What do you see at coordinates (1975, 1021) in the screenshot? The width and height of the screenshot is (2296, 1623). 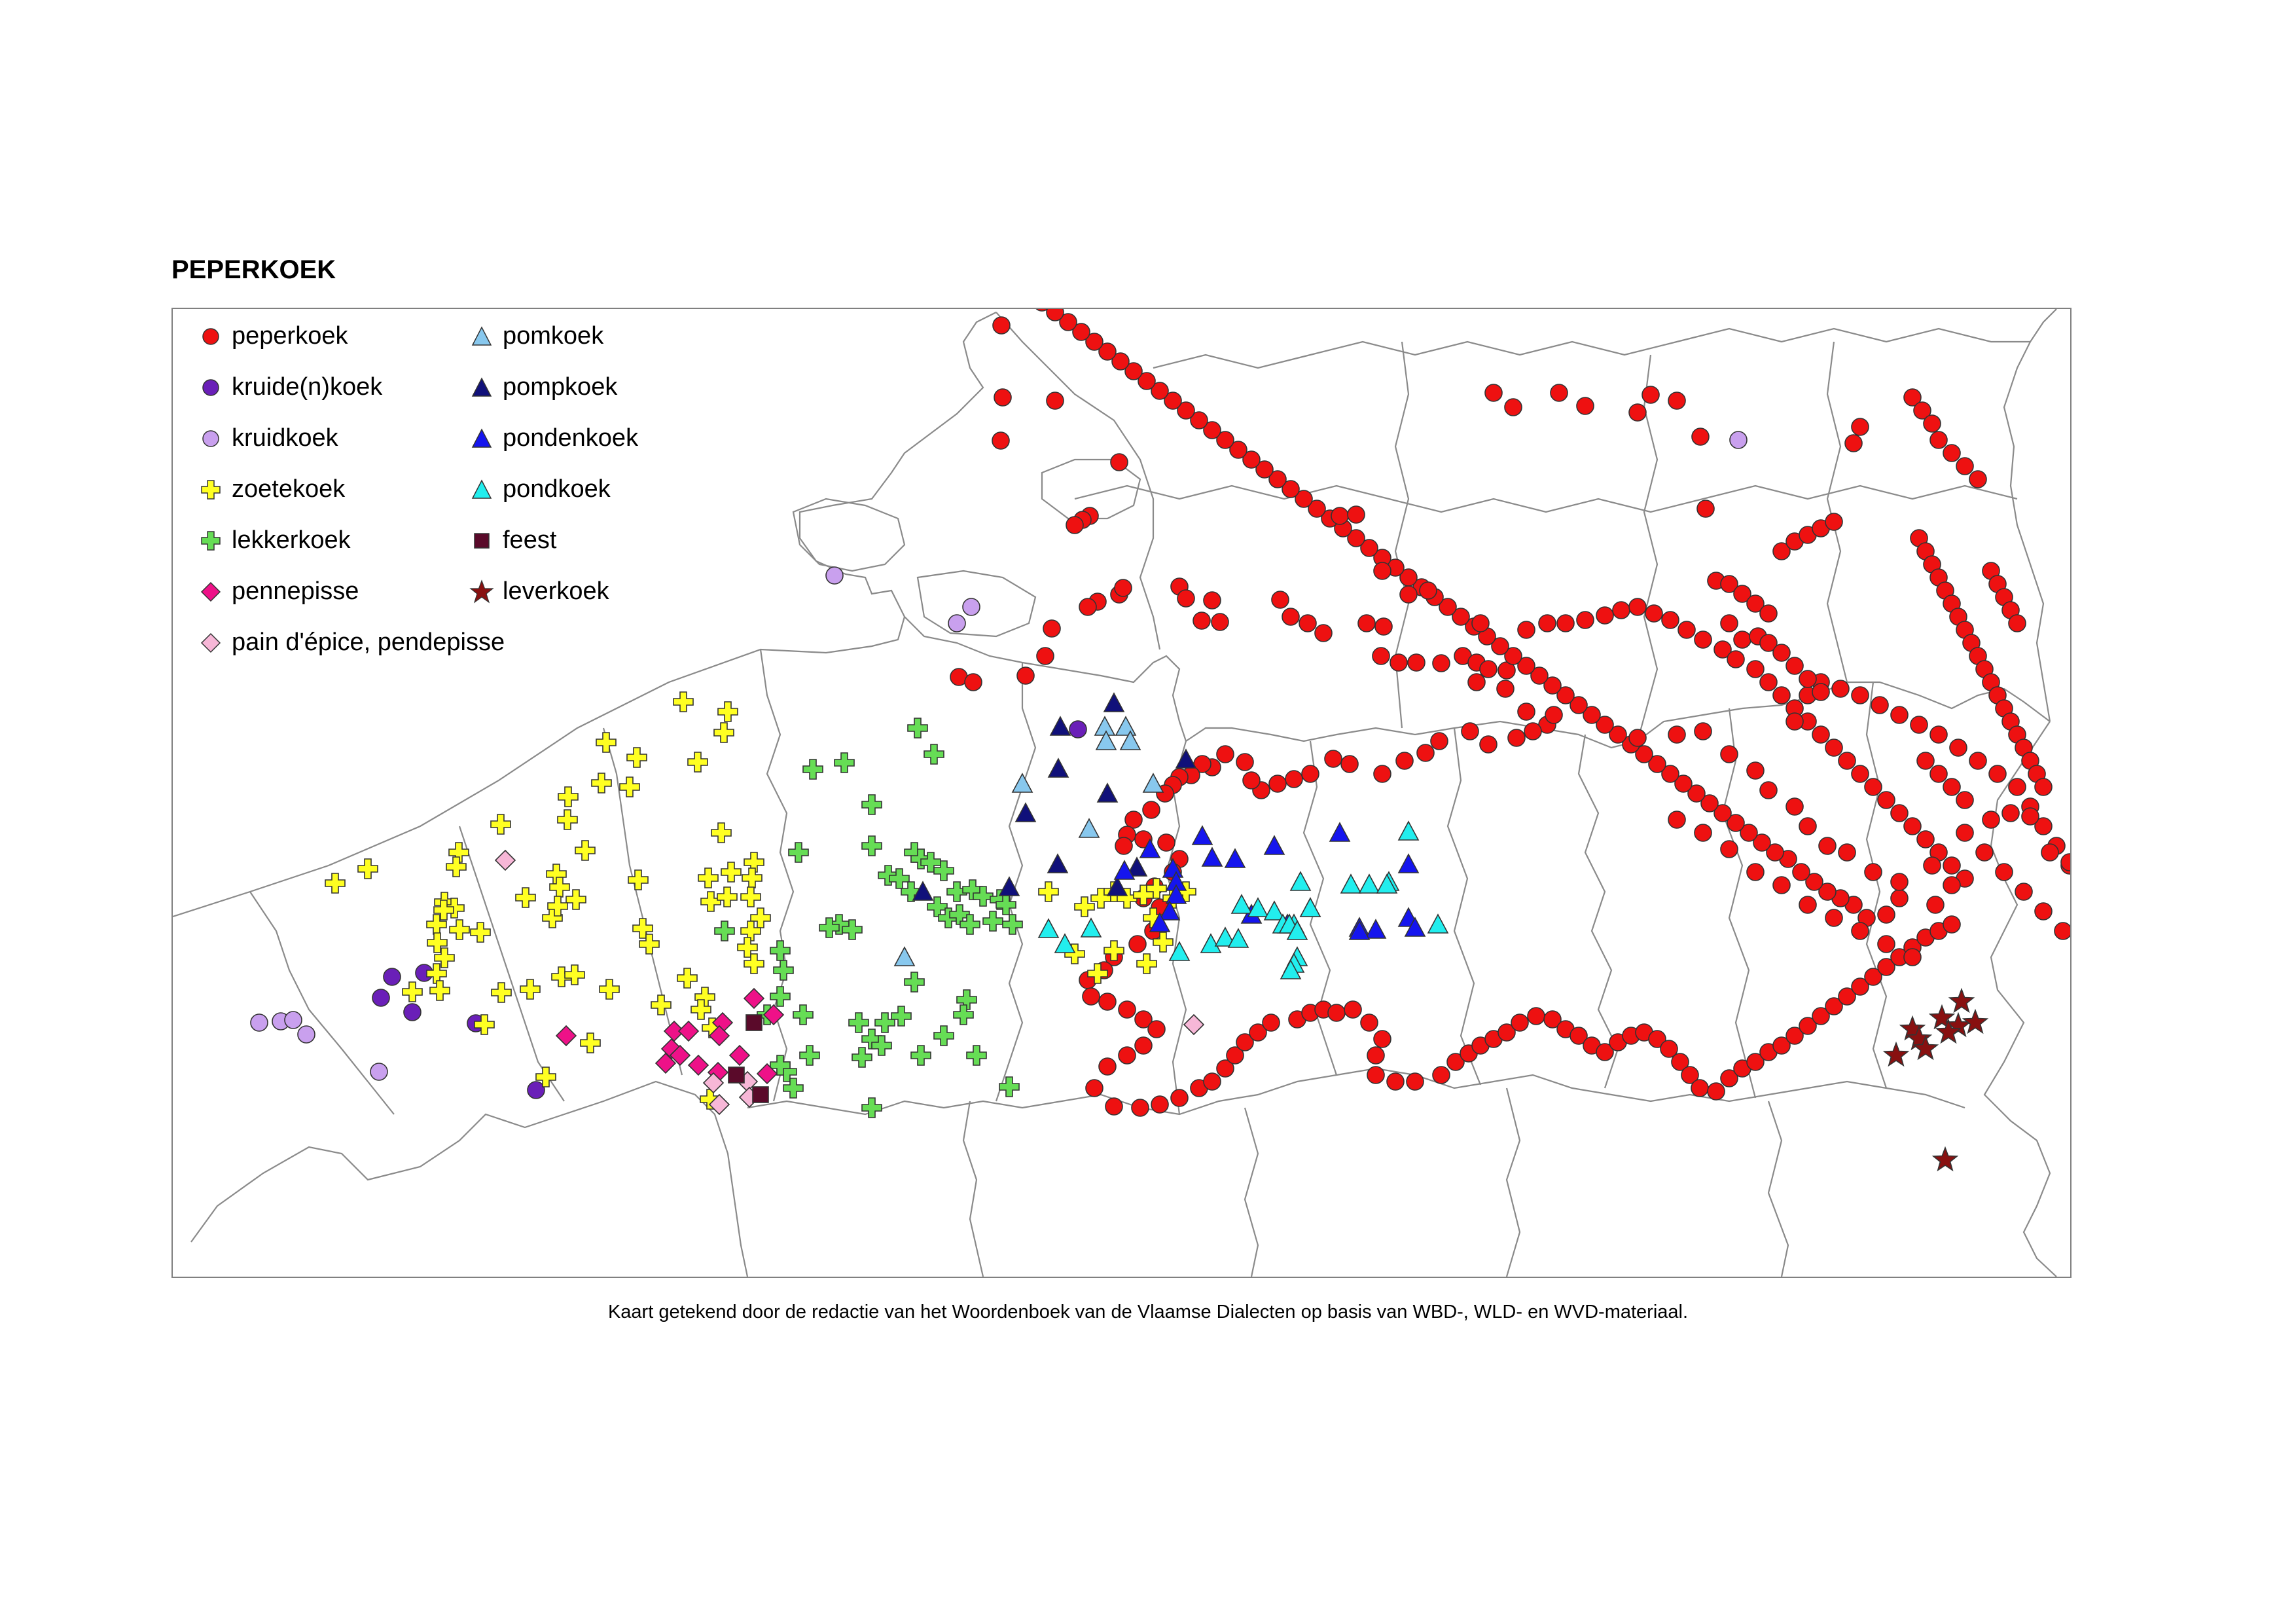 I see `map-marker-leverkoek` at bounding box center [1975, 1021].